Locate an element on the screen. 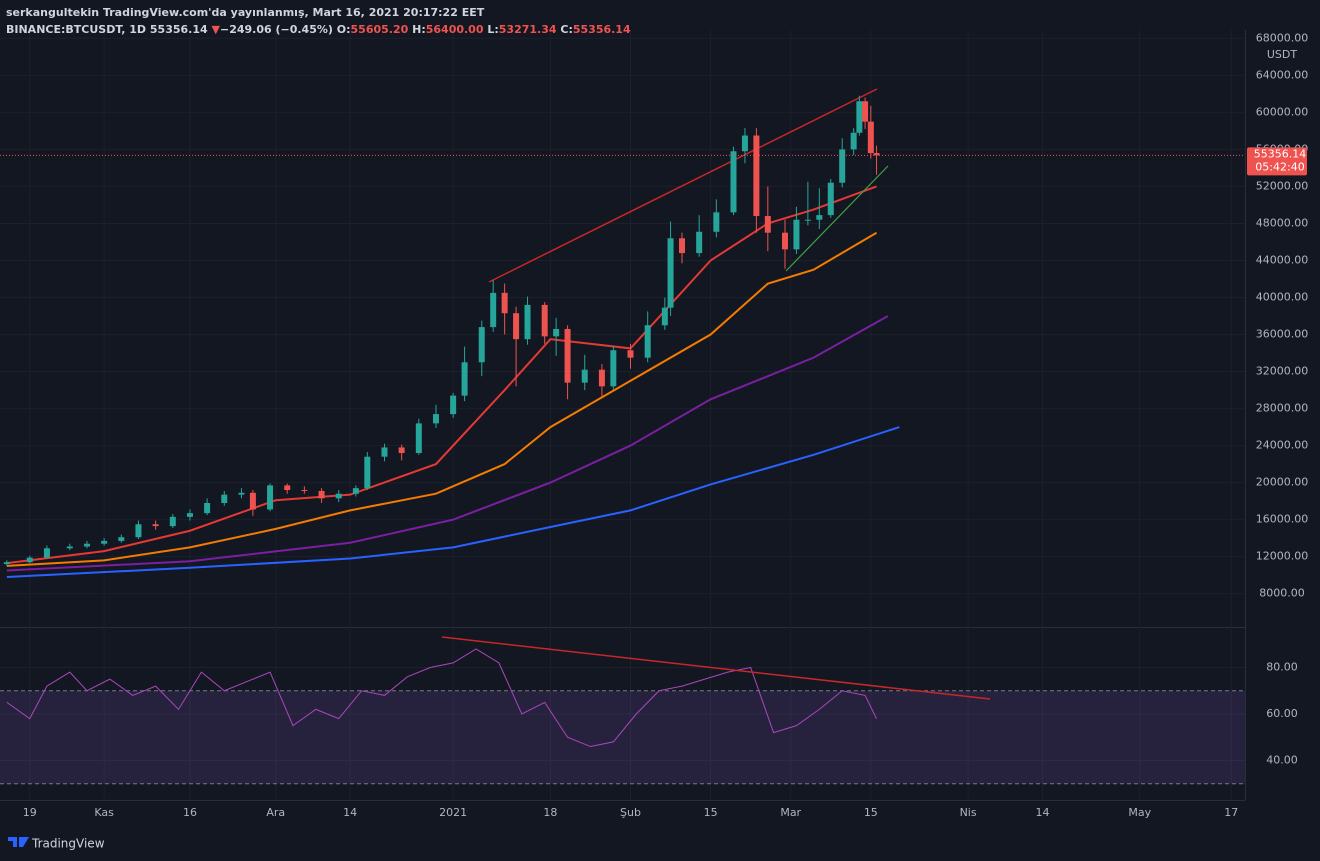 The width and height of the screenshot is (1320, 861). price-label: 55356.14 is located at coordinates (1280, 153).